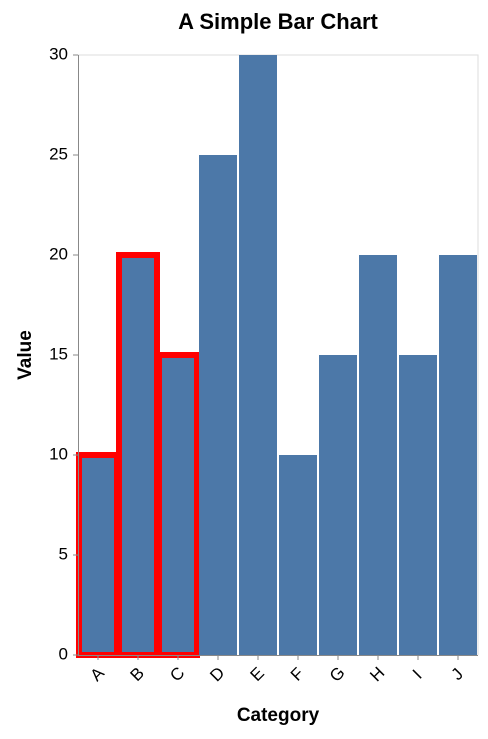  What do you see at coordinates (278, 21) in the screenshot?
I see `chart-title: A Simple Bar Chart` at bounding box center [278, 21].